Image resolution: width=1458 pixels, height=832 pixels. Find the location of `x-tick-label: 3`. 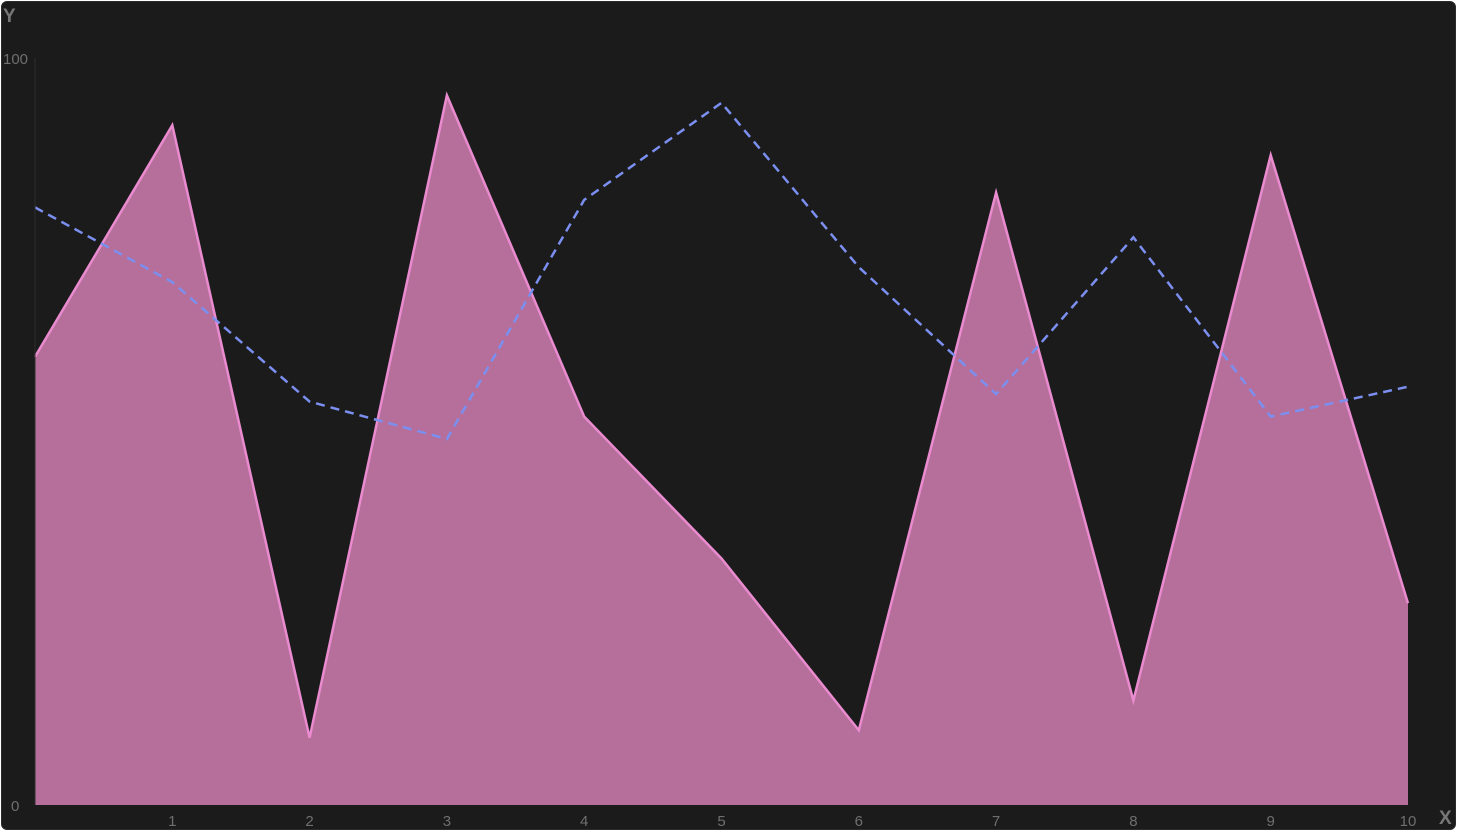

x-tick-label: 3 is located at coordinates (447, 821).